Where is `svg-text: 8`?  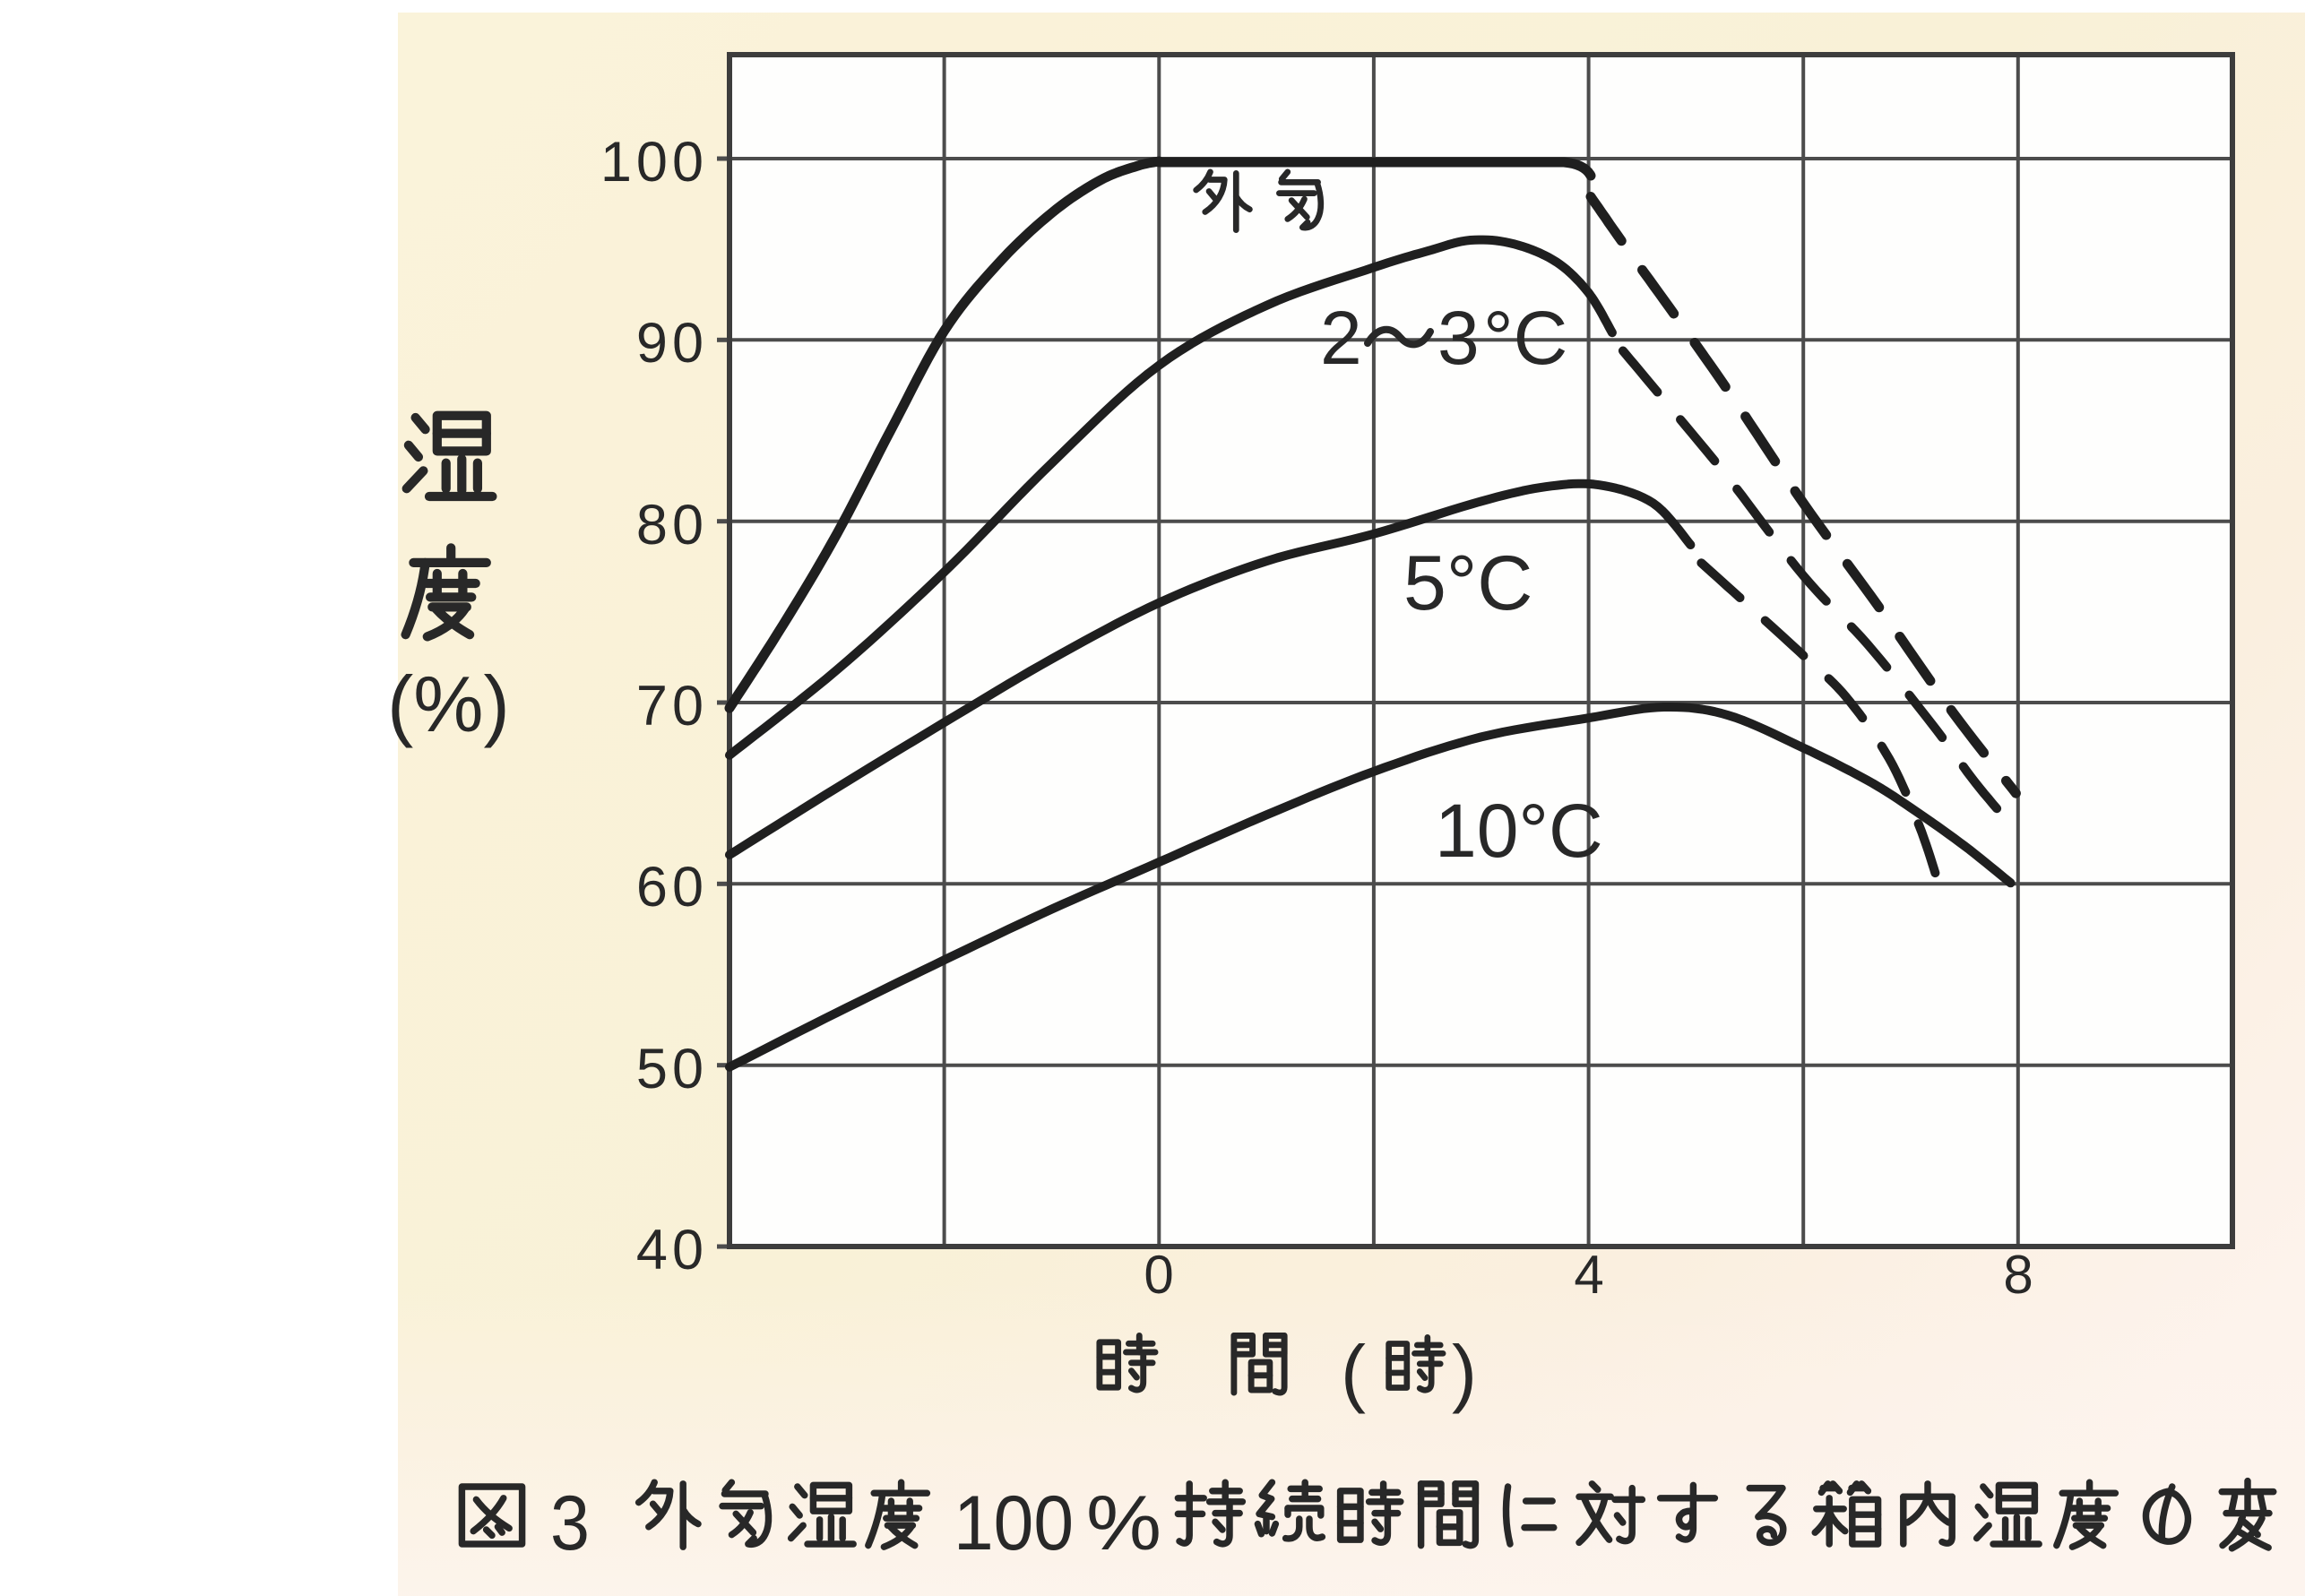
svg-text: 8 is located at coordinates (2018, 1275).